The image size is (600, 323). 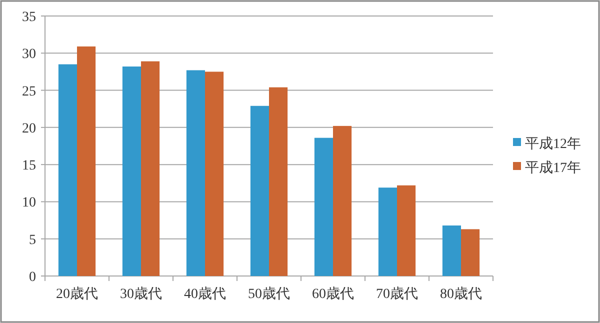 I want to click on legend-label: 平成17年, so click(x=553, y=168).